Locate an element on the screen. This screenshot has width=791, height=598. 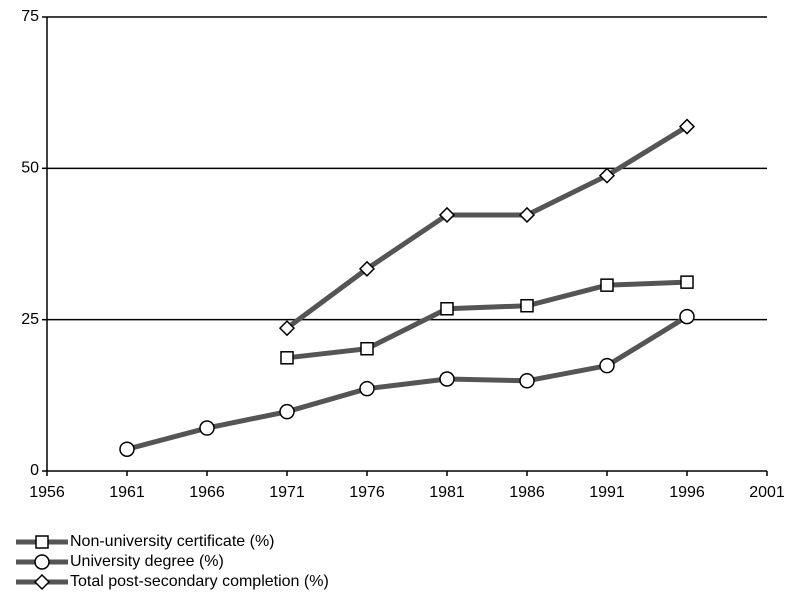
y-tick-label: 25 is located at coordinates (30, 319).